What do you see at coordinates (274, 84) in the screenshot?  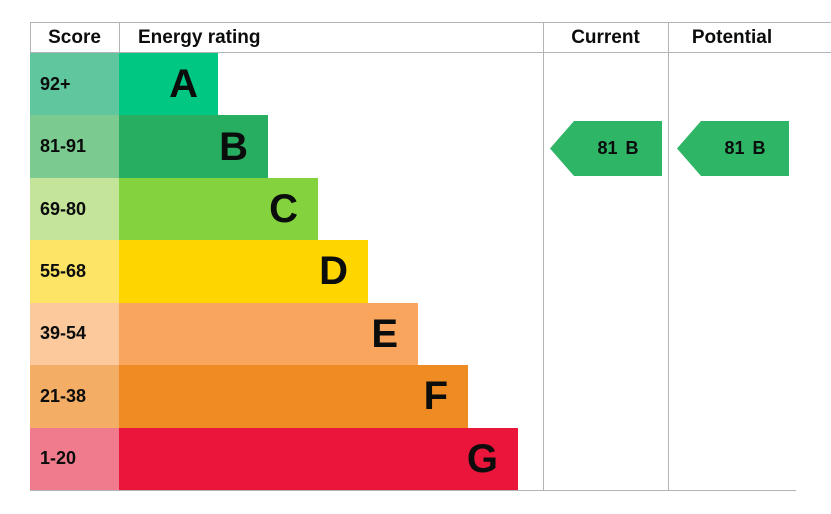 I see `band-row-a: 92+ A` at bounding box center [274, 84].